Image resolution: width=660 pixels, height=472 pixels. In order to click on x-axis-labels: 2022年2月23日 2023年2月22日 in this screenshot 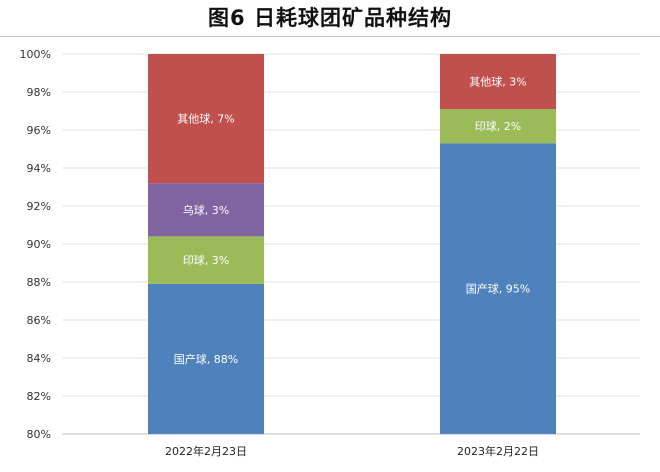, I will do `click(352, 451)`.